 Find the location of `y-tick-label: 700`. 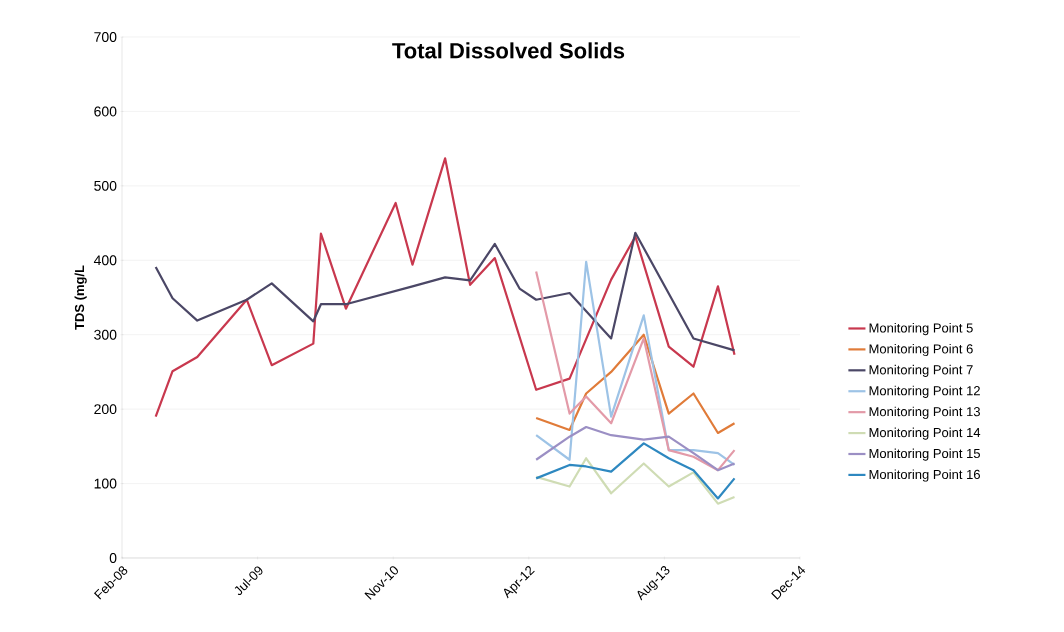

y-tick-label: 700 is located at coordinates (105, 37).